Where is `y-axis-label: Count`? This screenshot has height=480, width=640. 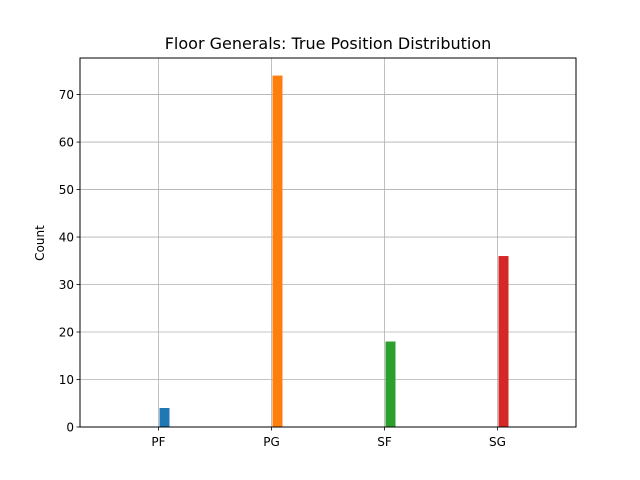
y-axis-label: Count is located at coordinates (40, 243).